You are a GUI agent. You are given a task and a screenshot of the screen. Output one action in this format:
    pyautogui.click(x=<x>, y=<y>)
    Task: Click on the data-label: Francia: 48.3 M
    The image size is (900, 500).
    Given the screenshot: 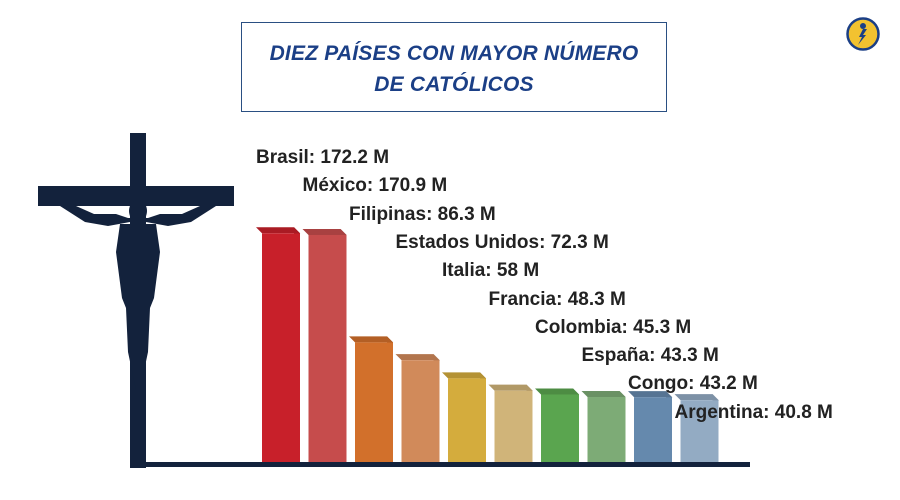 What is the action you would take?
    pyautogui.click(x=557, y=299)
    